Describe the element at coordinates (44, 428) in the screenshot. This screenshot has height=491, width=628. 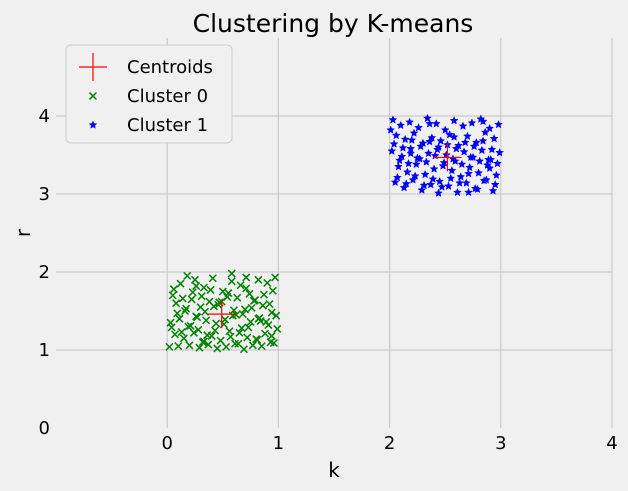
I see `y-tick-label: 0` at that location.